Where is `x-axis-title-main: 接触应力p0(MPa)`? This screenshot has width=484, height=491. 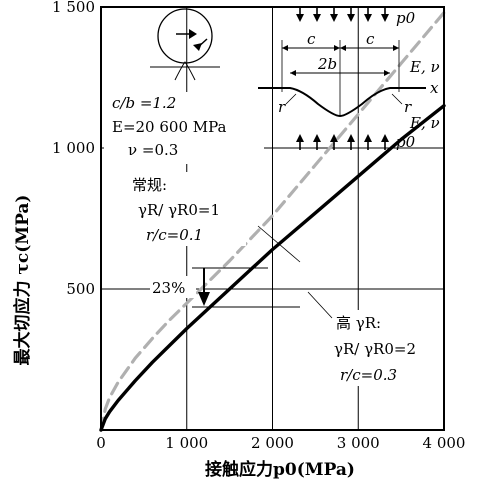
x-axis-title-main: 接触应力p0(MPa) is located at coordinates (280, 469).